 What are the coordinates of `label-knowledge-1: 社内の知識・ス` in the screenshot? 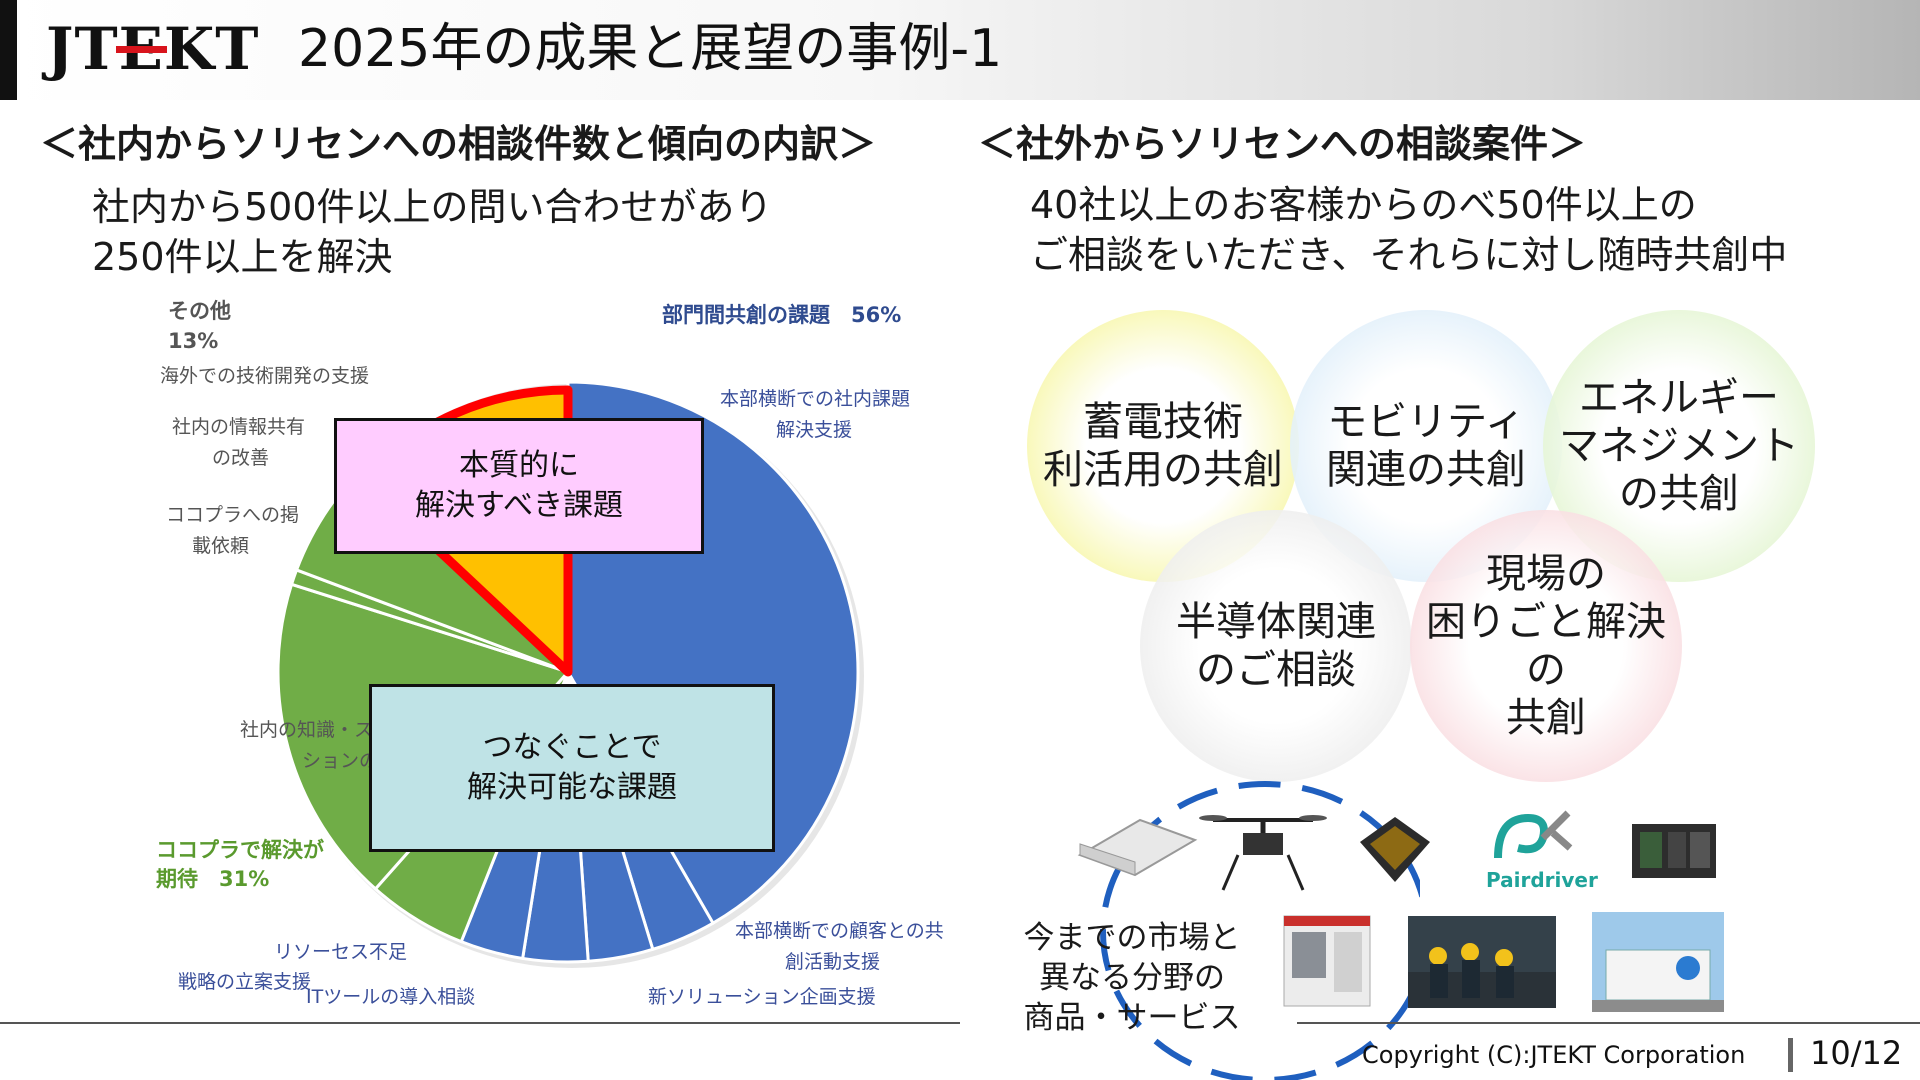 It's located at (307, 730).